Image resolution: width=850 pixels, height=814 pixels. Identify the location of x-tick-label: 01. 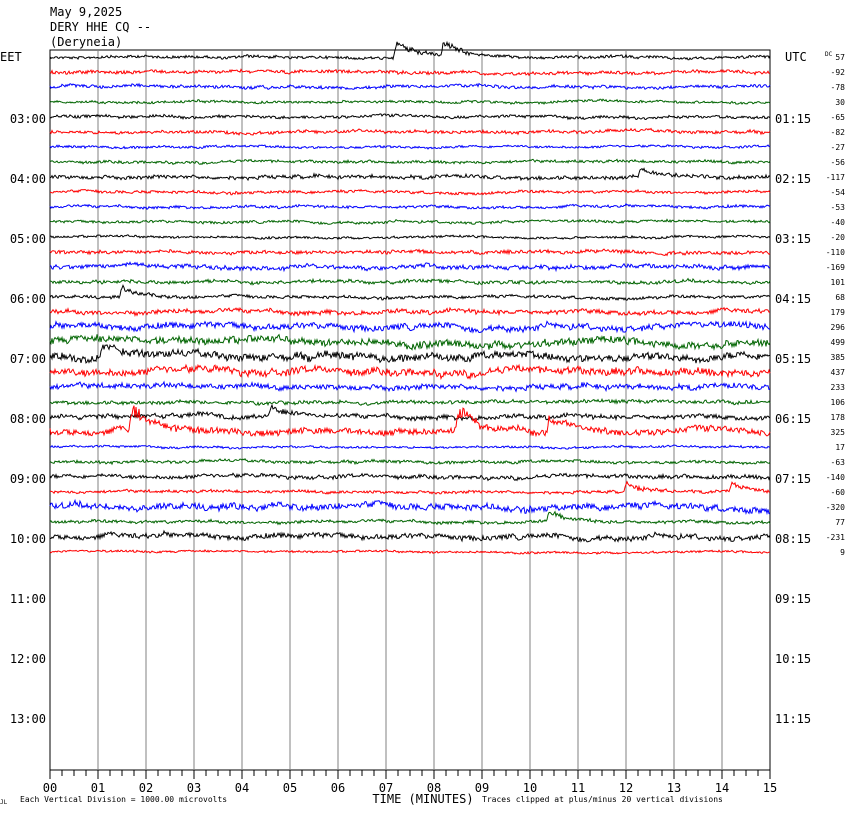
(98, 788).